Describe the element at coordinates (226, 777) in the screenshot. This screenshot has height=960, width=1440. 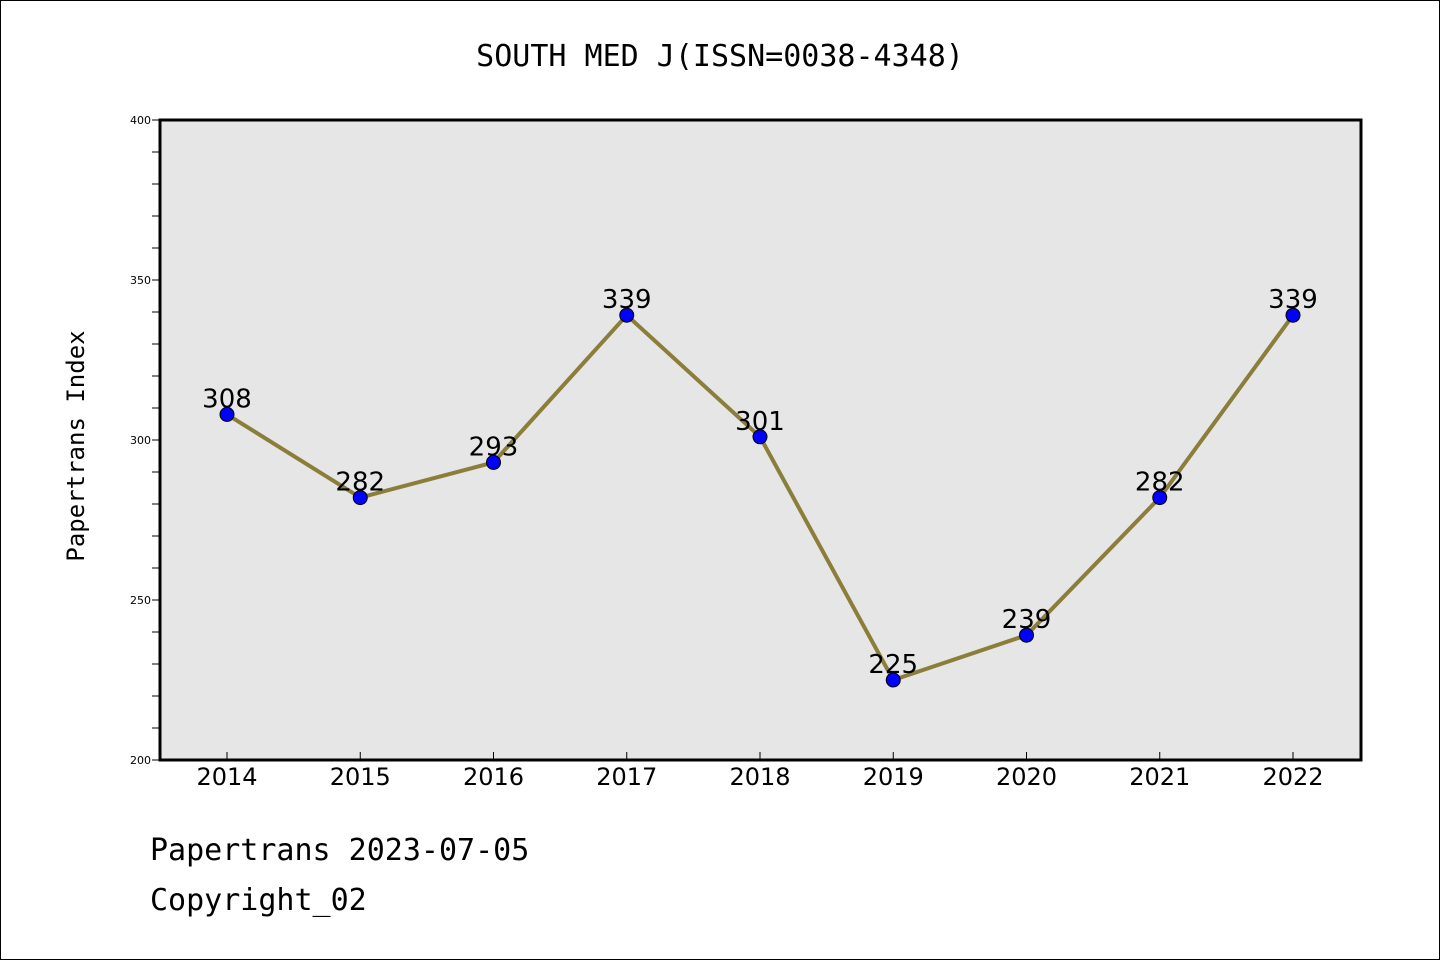
I see `x-tick-label: 2014` at that location.